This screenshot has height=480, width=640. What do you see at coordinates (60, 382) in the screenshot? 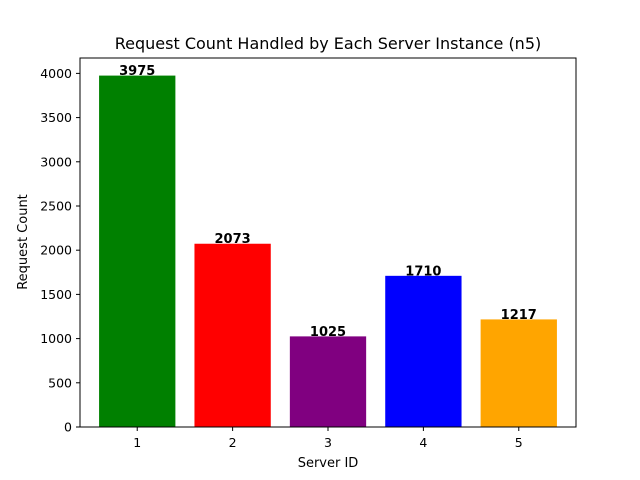
I see `y-tick-label-500: 500` at bounding box center [60, 382].